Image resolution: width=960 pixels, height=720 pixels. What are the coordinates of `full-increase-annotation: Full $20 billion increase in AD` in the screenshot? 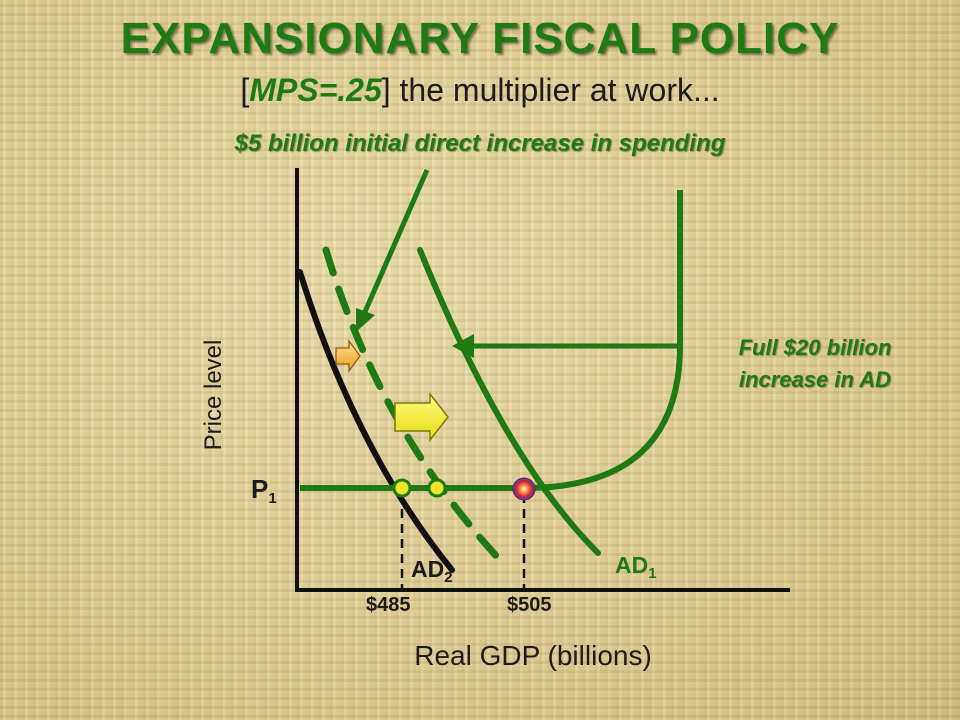 It's located at (815, 364).